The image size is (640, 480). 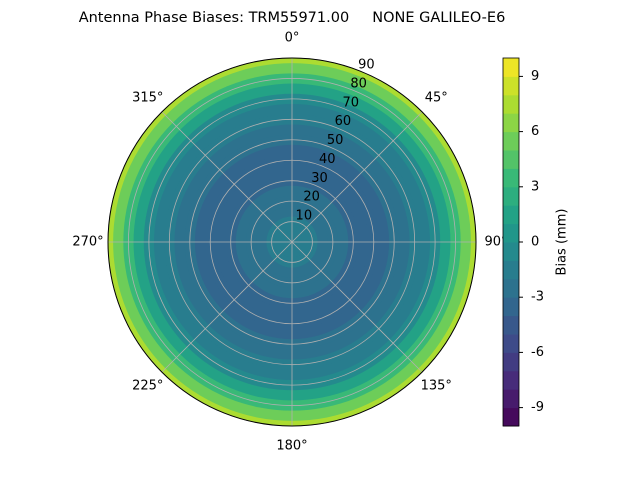 What do you see at coordinates (366, 65) in the screenshot?
I see `r-tick-label: 90` at bounding box center [366, 65].